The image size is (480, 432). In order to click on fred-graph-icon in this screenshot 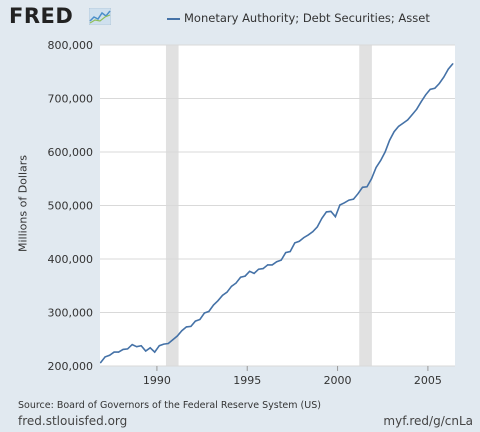, I will do `click(100, 16)`.